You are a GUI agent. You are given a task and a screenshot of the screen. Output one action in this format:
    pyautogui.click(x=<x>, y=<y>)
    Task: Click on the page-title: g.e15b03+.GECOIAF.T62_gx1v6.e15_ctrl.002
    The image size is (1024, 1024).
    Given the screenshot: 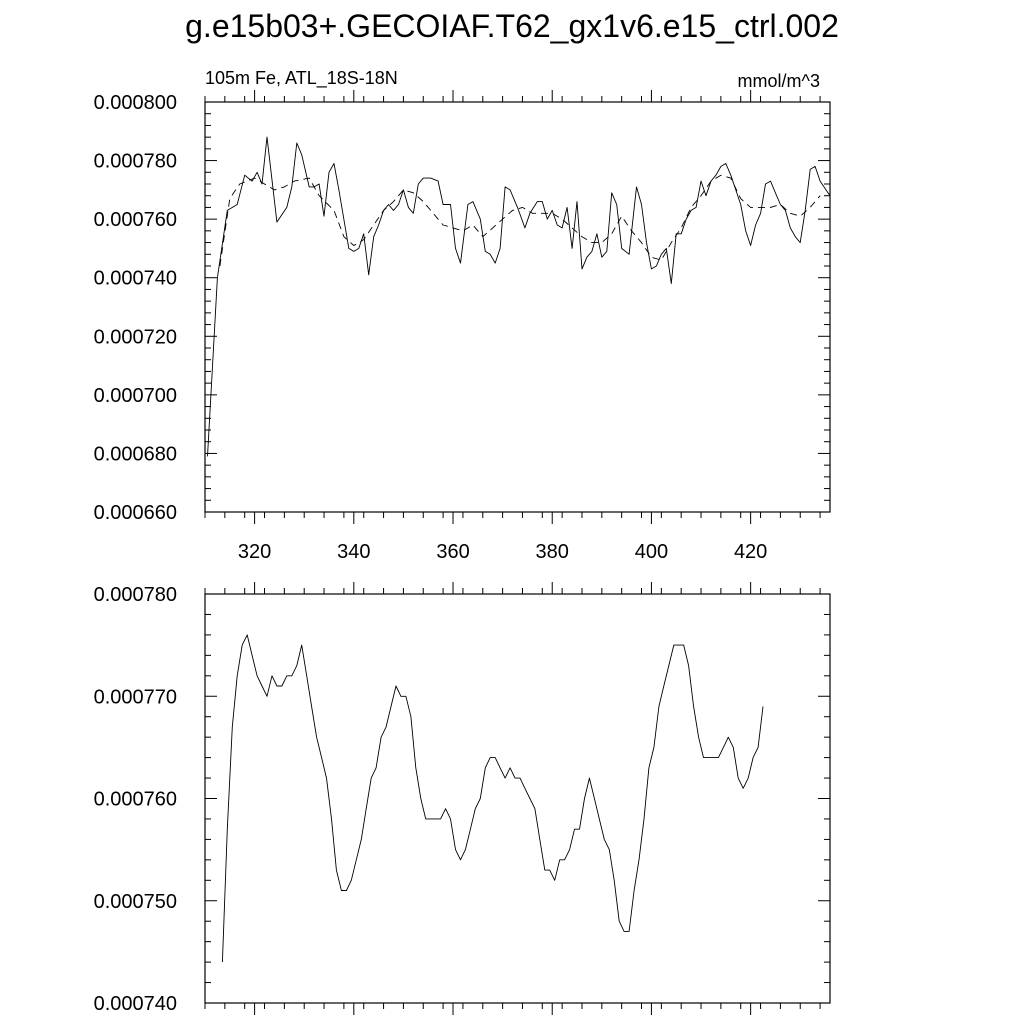 What is the action you would take?
    pyautogui.click(x=512, y=26)
    